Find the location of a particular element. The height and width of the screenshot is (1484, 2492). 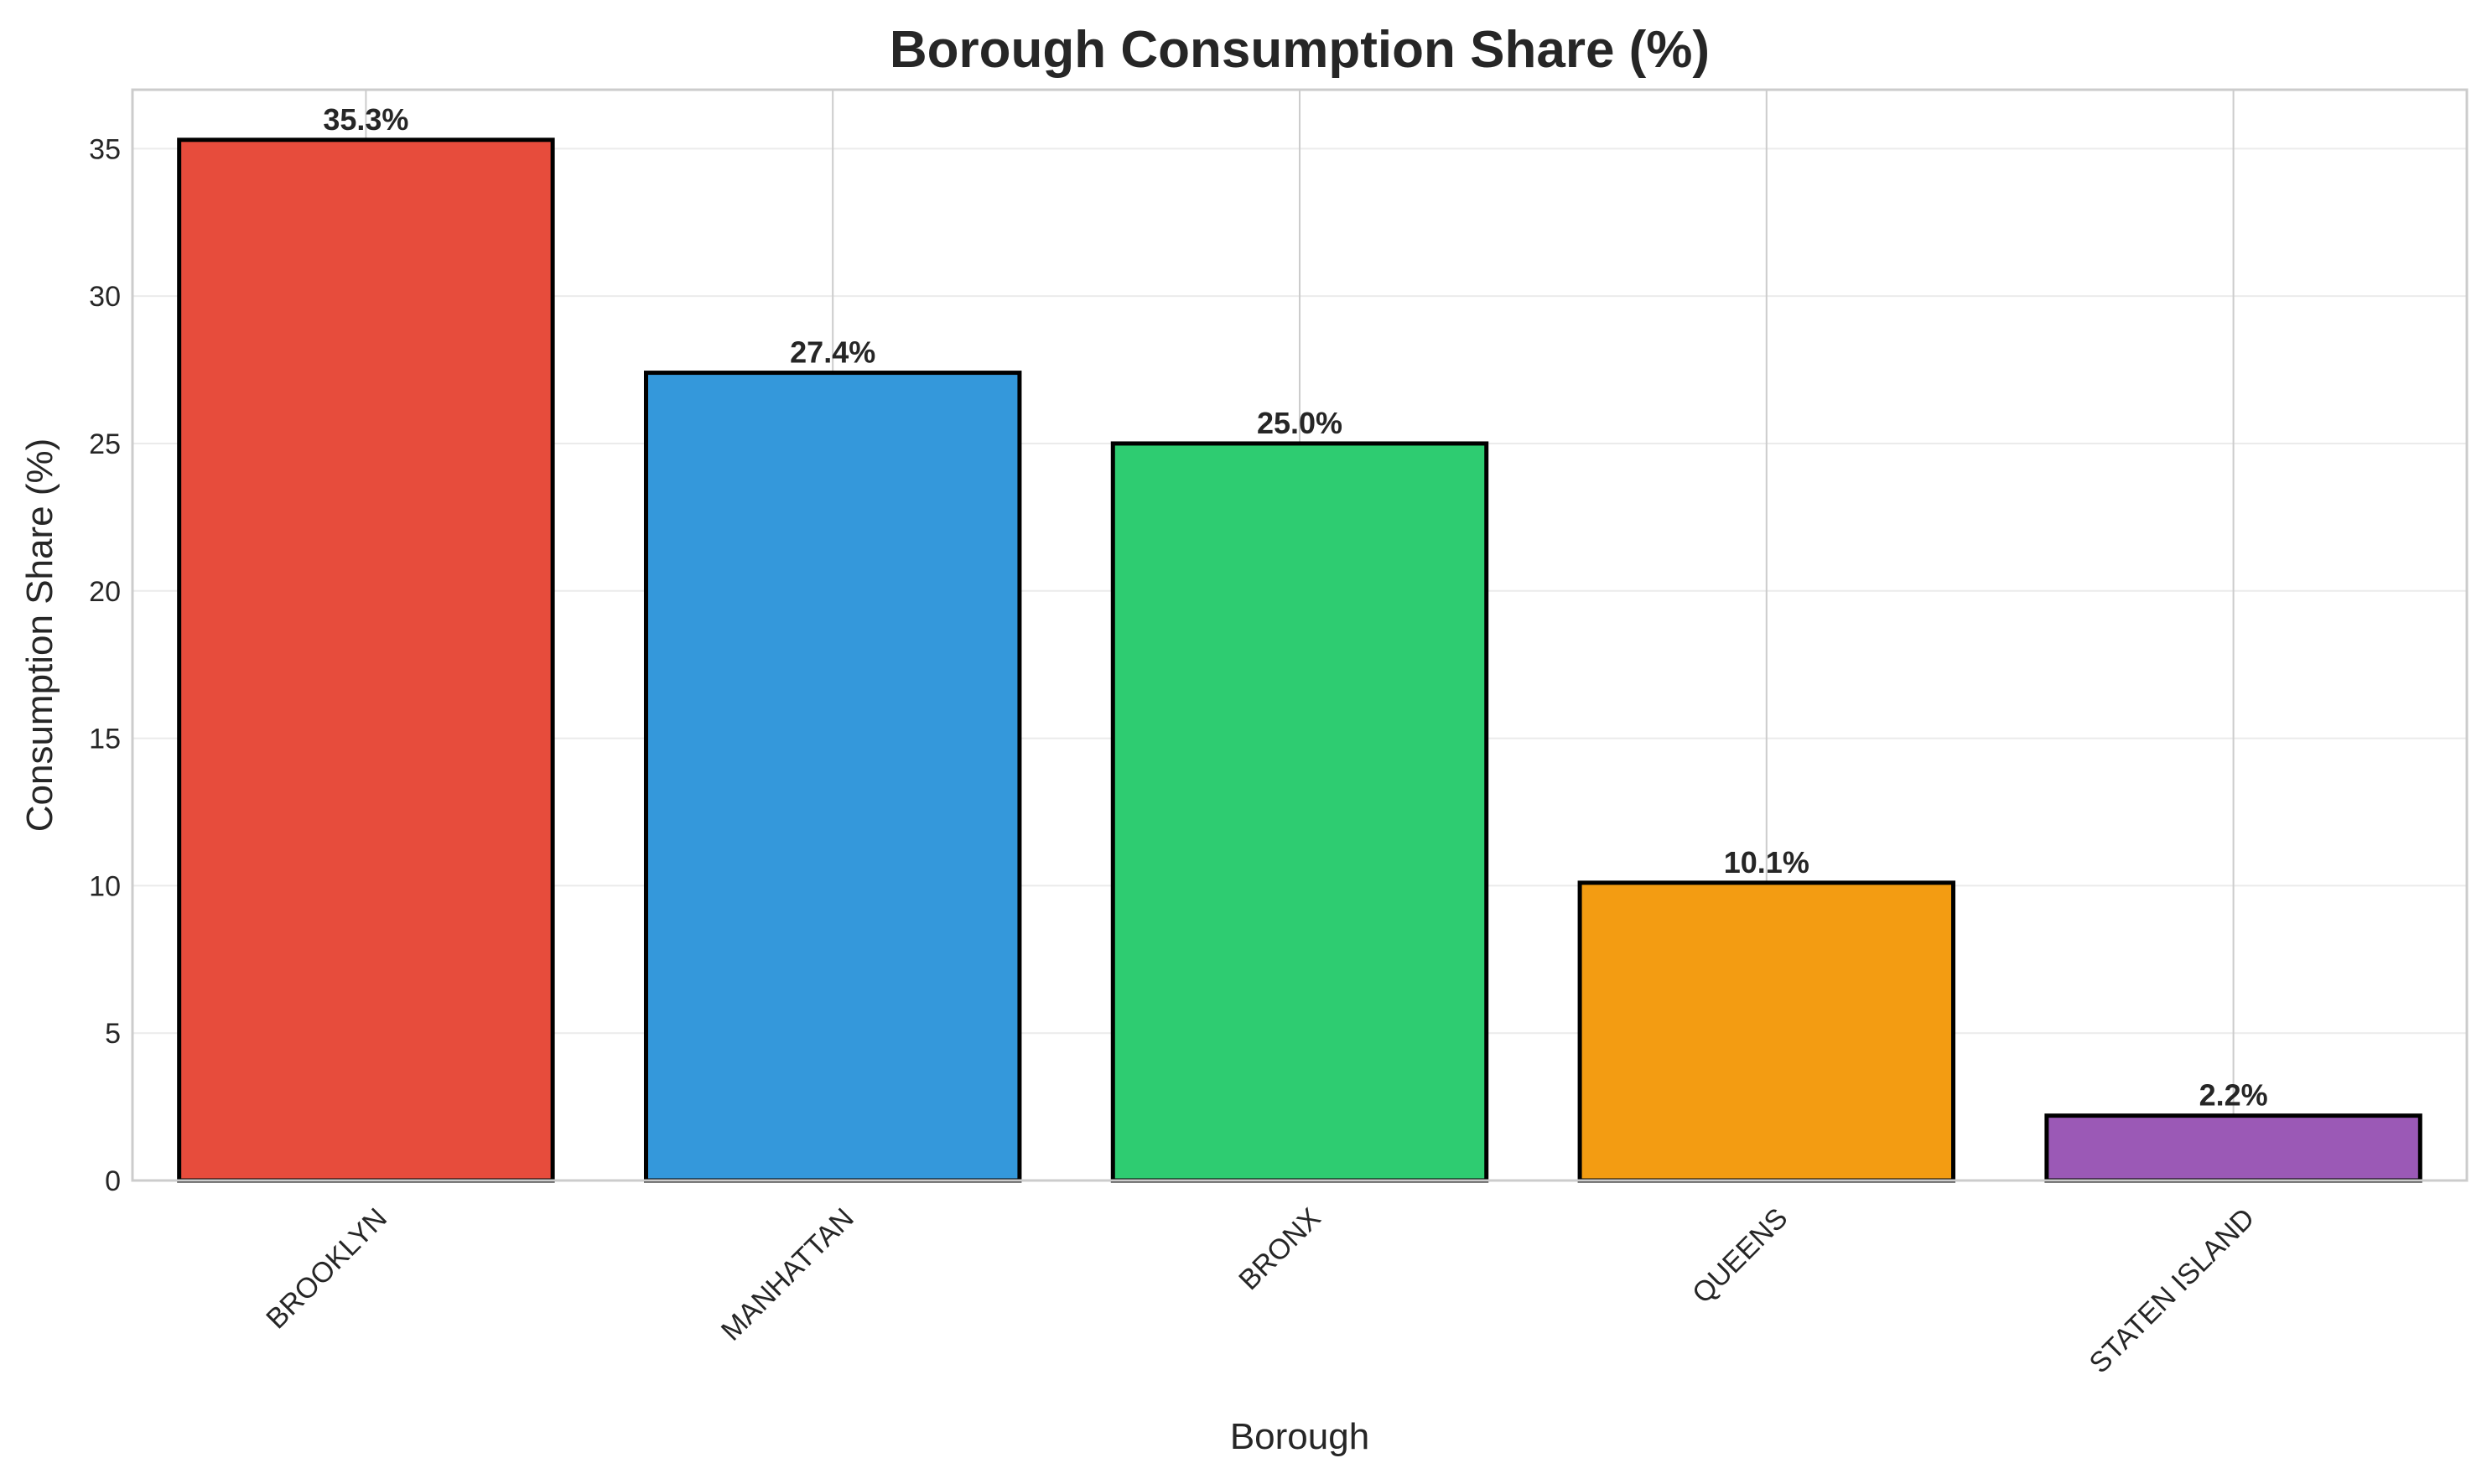

x-tick-label: BRONX is located at coordinates (1279, 1249).